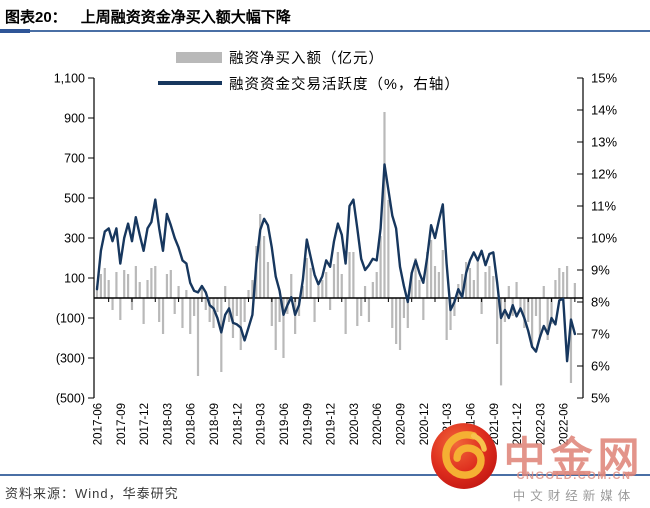 The image size is (650, 508). What do you see at coordinates (344, 84) in the screenshot?
I see `legend-label-activity: 融资资金交易活跃度（%，右轴）` at bounding box center [344, 84].